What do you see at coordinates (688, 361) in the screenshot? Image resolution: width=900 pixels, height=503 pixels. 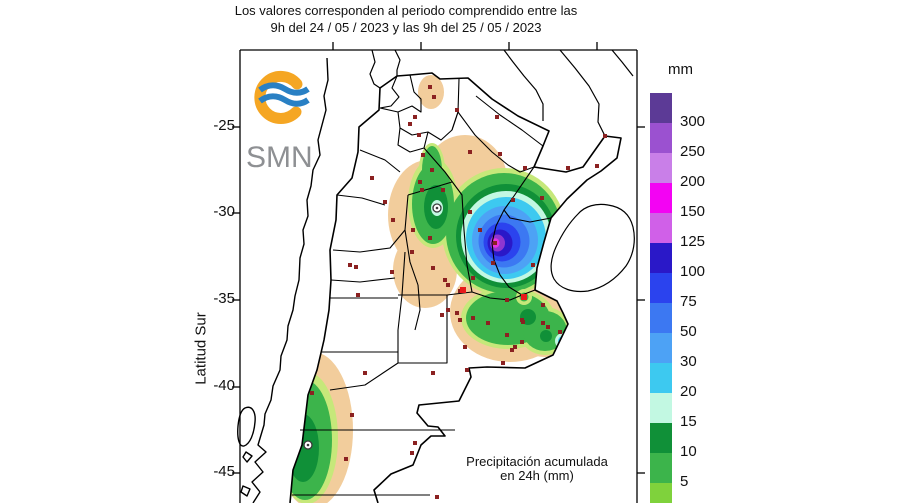 I see `legend-value-label: 30` at bounding box center [688, 361].